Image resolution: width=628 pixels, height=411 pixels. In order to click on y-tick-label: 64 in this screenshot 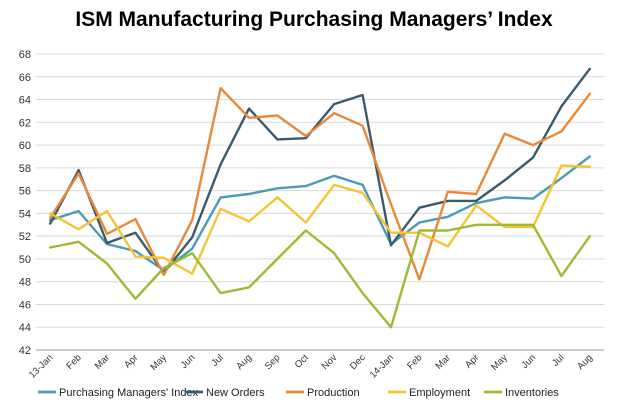, I will do `click(25, 101)`.